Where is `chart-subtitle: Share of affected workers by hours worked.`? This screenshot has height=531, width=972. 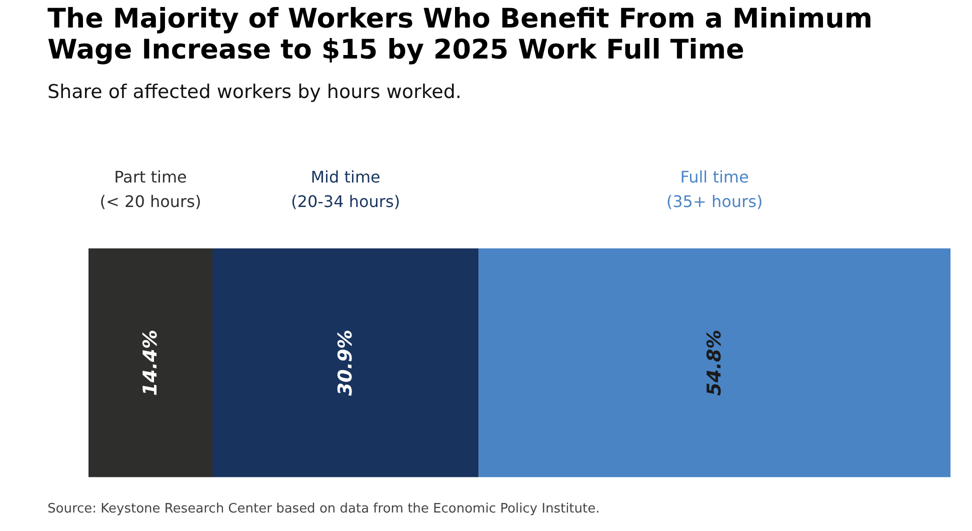
chart-subtitle: Share of affected workers by hours worked. is located at coordinates (255, 92).